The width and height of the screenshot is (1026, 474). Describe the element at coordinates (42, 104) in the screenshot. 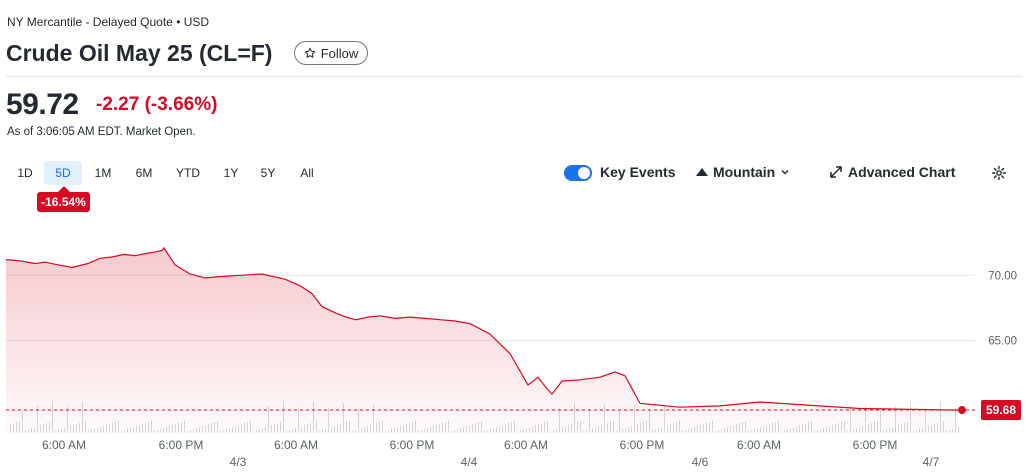

I see `current-price: 59.72` at that location.